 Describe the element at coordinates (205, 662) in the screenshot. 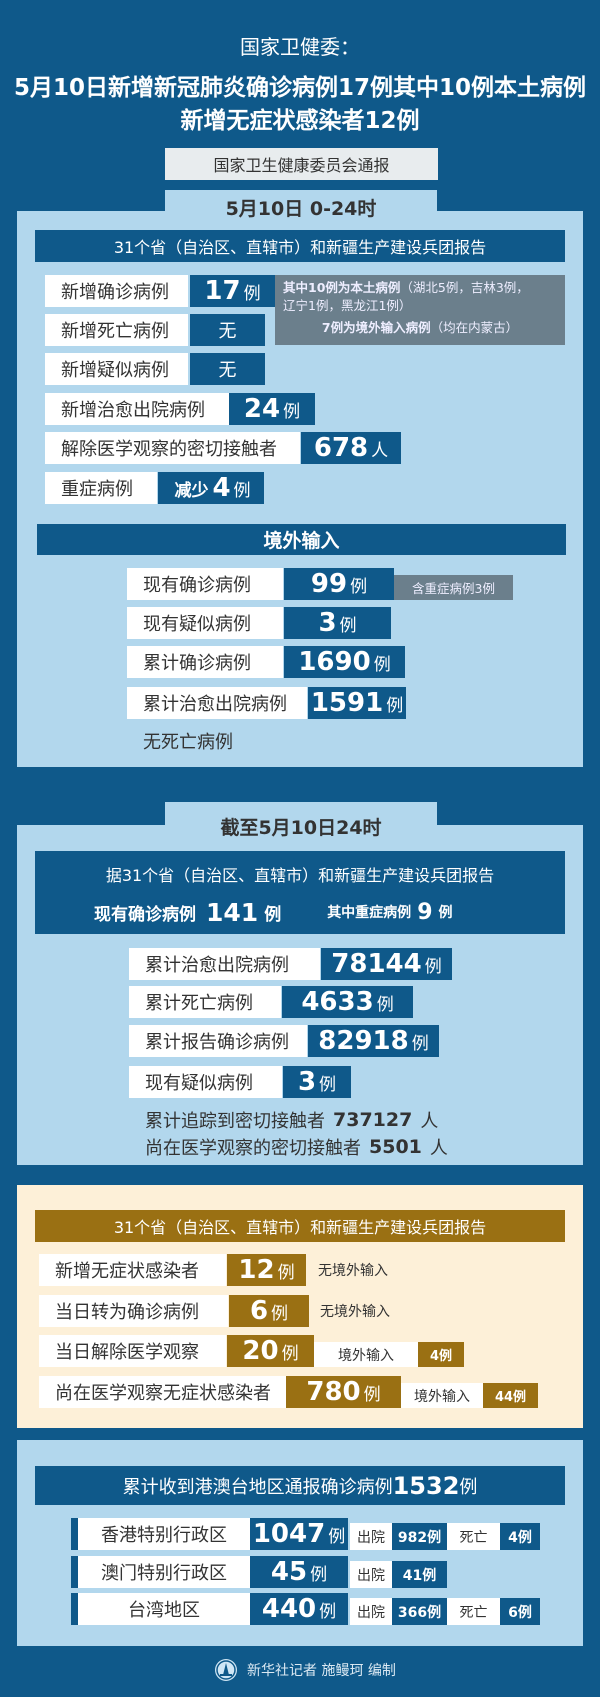

I see `imported-label-total: 累计确诊病例` at that location.